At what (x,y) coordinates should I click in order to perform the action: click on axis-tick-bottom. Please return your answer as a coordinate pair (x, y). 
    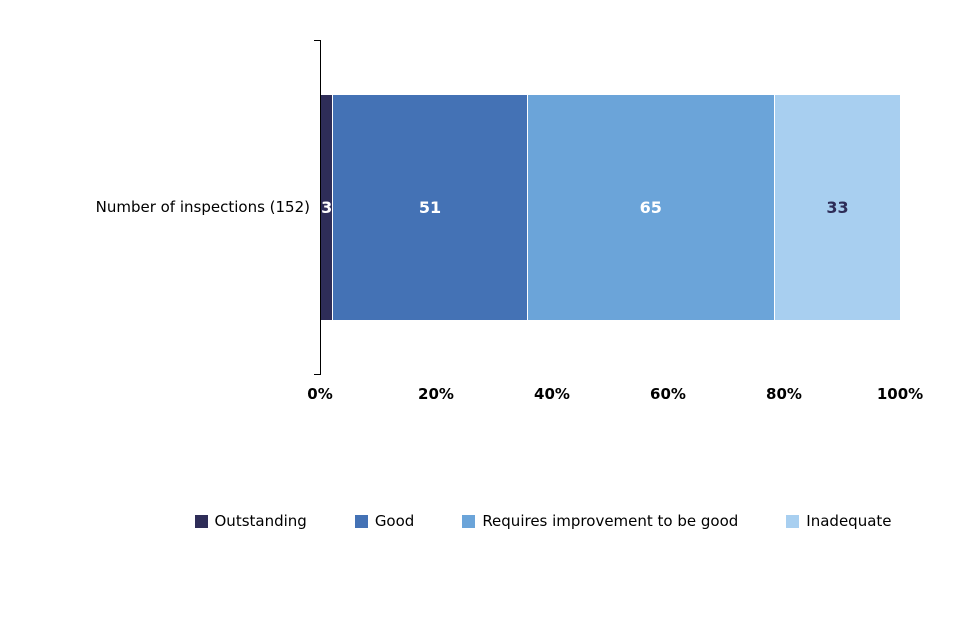
    Looking at the image, I should click on (317, 374).